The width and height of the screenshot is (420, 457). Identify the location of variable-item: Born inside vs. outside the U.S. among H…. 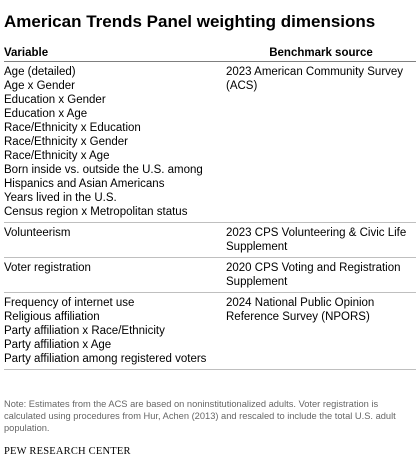
(103, 177).